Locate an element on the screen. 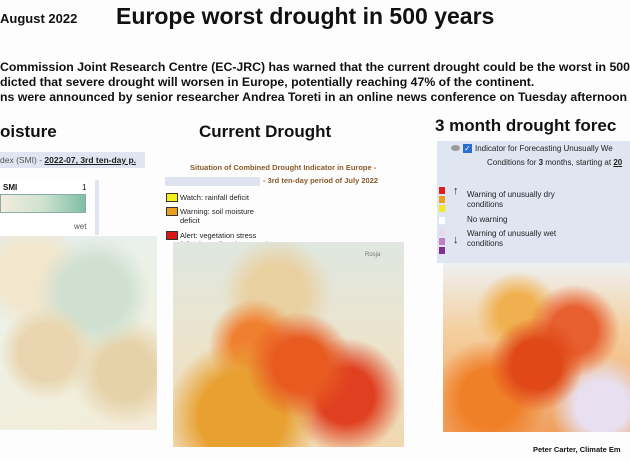 Image resolution: width=630 pixels, height=461 pixels. cdi-legend-warning: Warning: soil moisture deficit is located at coordinates (213, 216).